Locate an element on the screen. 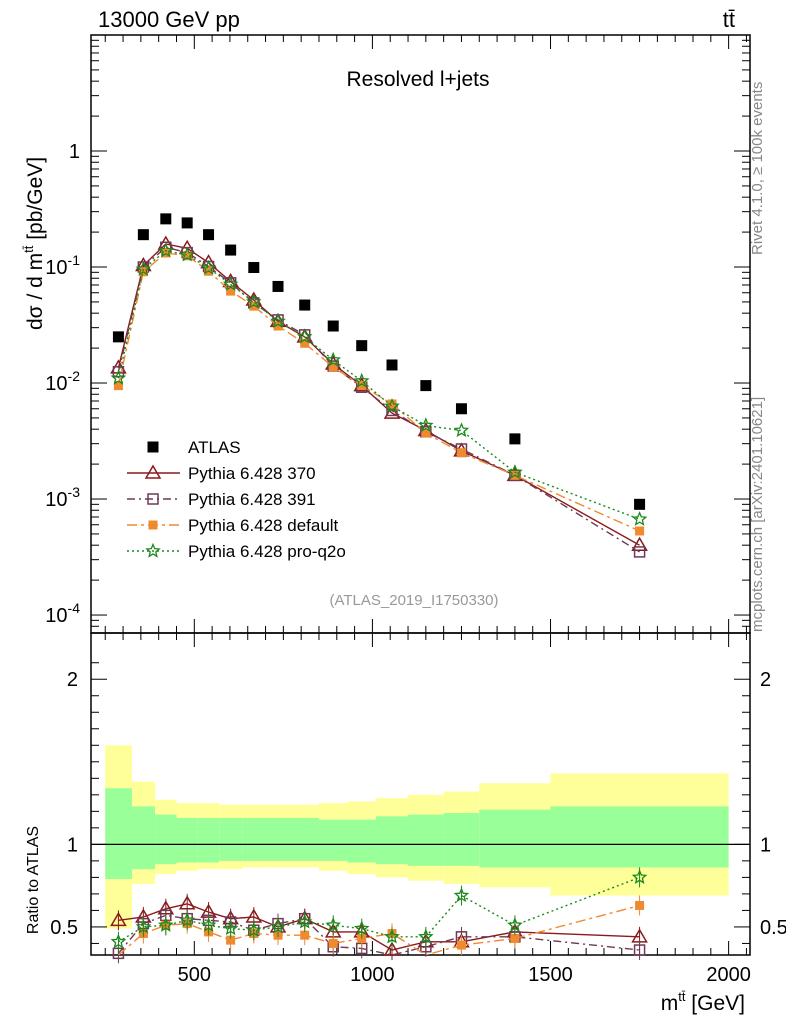 The width and height of the screenshot is (786, 1024). ratio-tick-label: 1 is located at coordinates (72, 845).